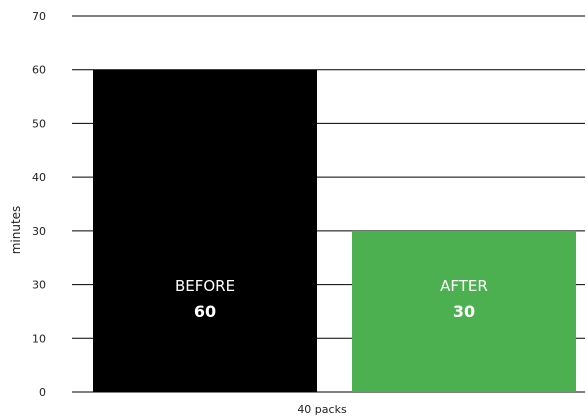 Image resolution: width=587 pixels, height=420 pixels. What do you see at coordinates (39, 16) in the screenshot?
I see `y-tick-label: 70` at bounding box center [39, 16].